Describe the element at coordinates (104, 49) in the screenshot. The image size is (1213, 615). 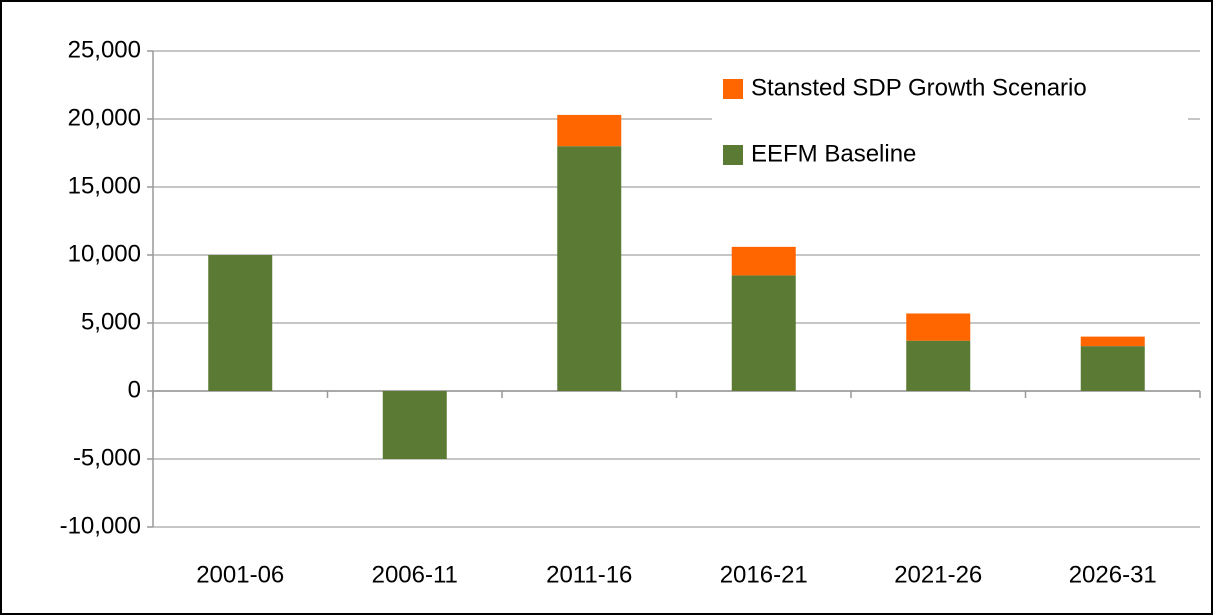
I see `y-tick-label: 25,000` at that location.